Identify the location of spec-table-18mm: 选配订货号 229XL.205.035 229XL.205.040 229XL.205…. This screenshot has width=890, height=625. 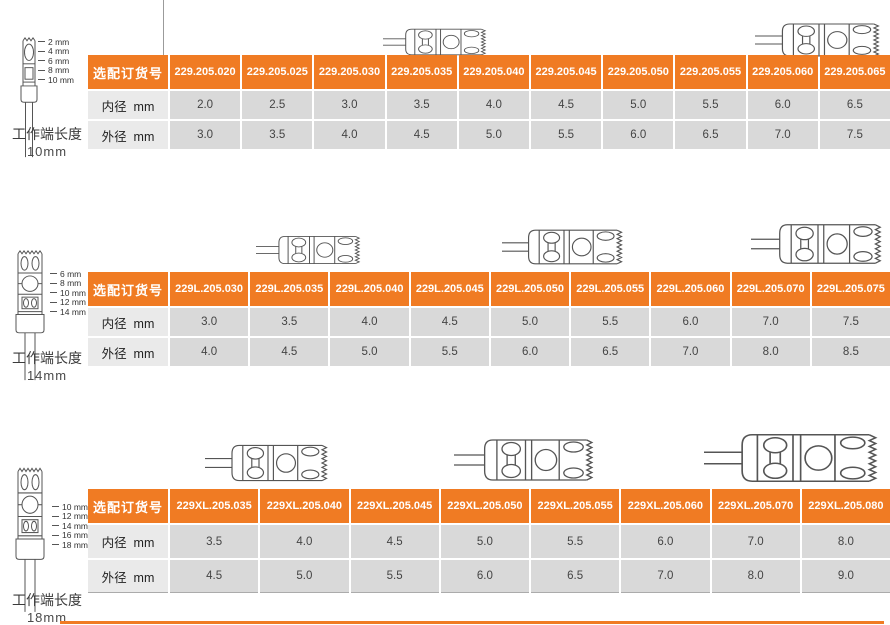
(489, 541).